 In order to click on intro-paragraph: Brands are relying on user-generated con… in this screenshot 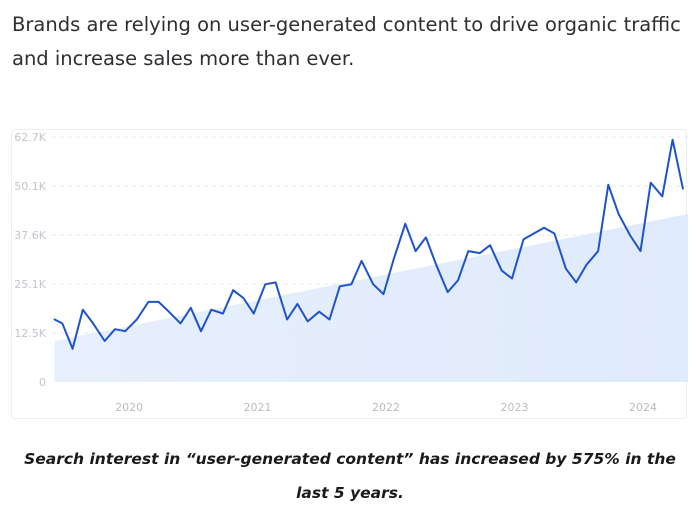, I will do `click(346, 41)`.